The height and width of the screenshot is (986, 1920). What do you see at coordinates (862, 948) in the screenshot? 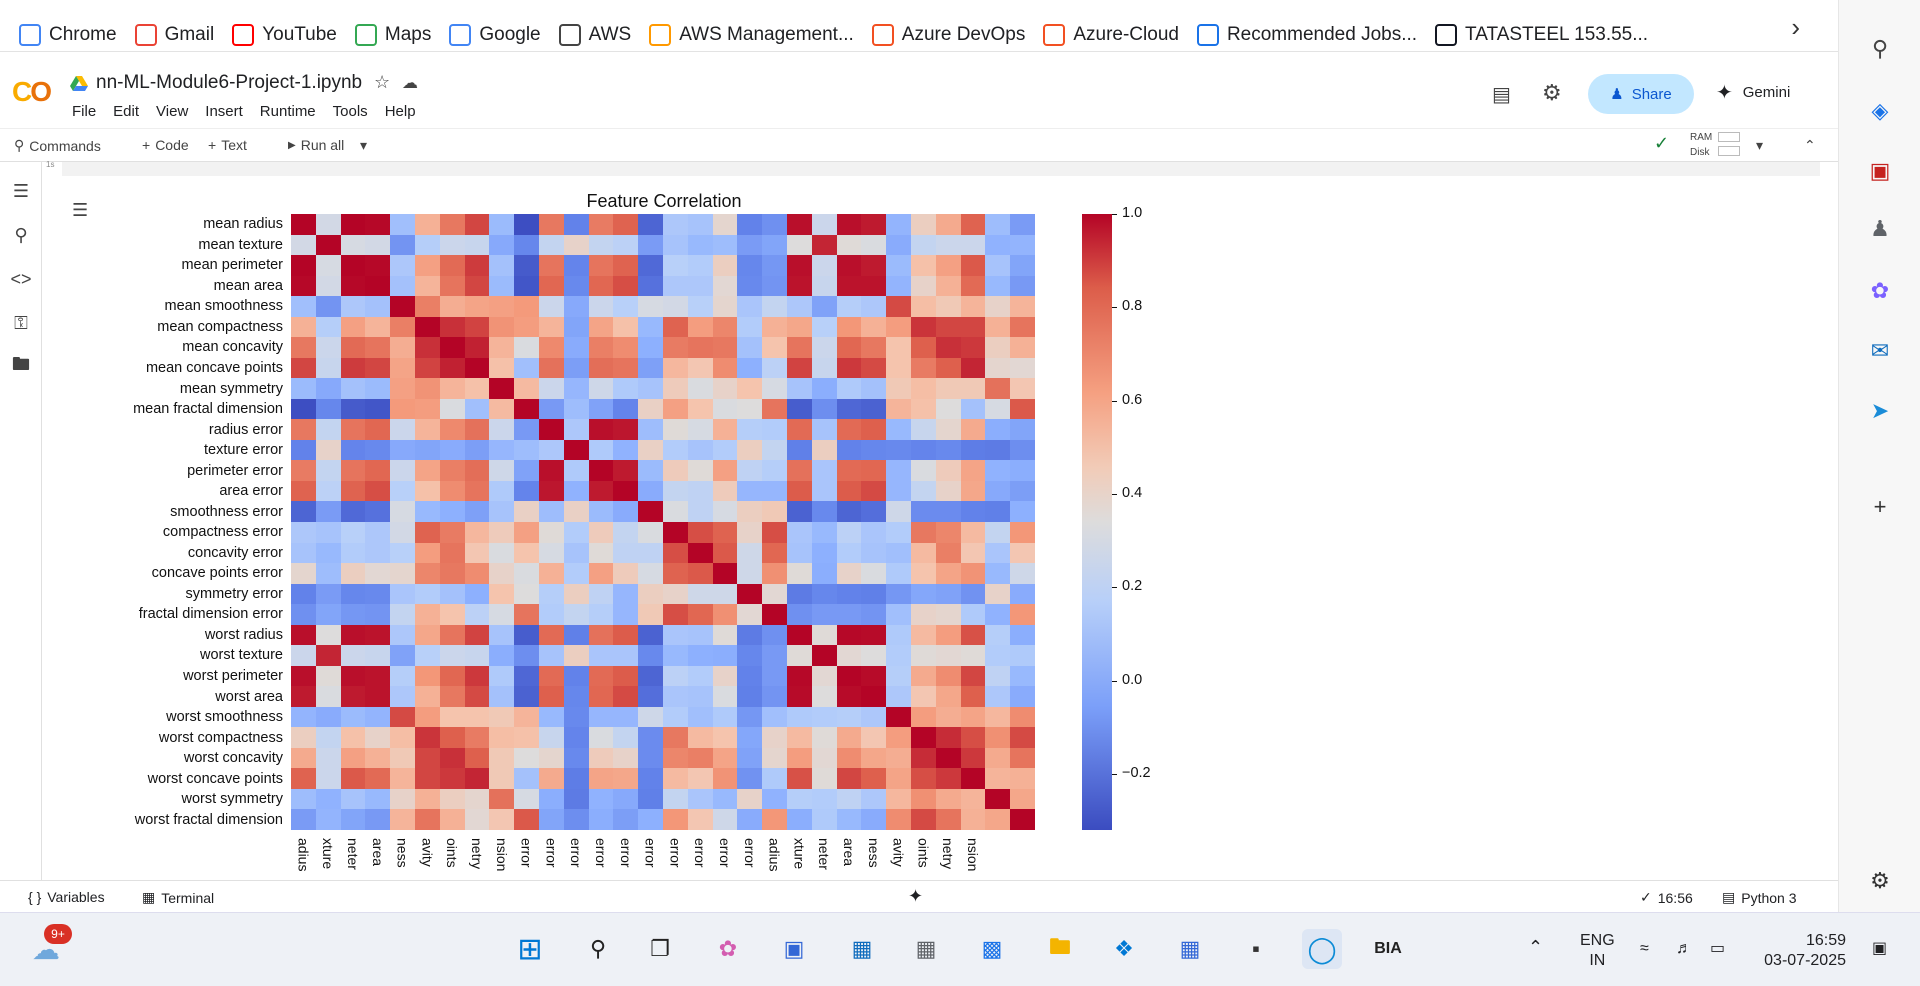
I see `store-icon: ▦` at bounding box center [862, 948].